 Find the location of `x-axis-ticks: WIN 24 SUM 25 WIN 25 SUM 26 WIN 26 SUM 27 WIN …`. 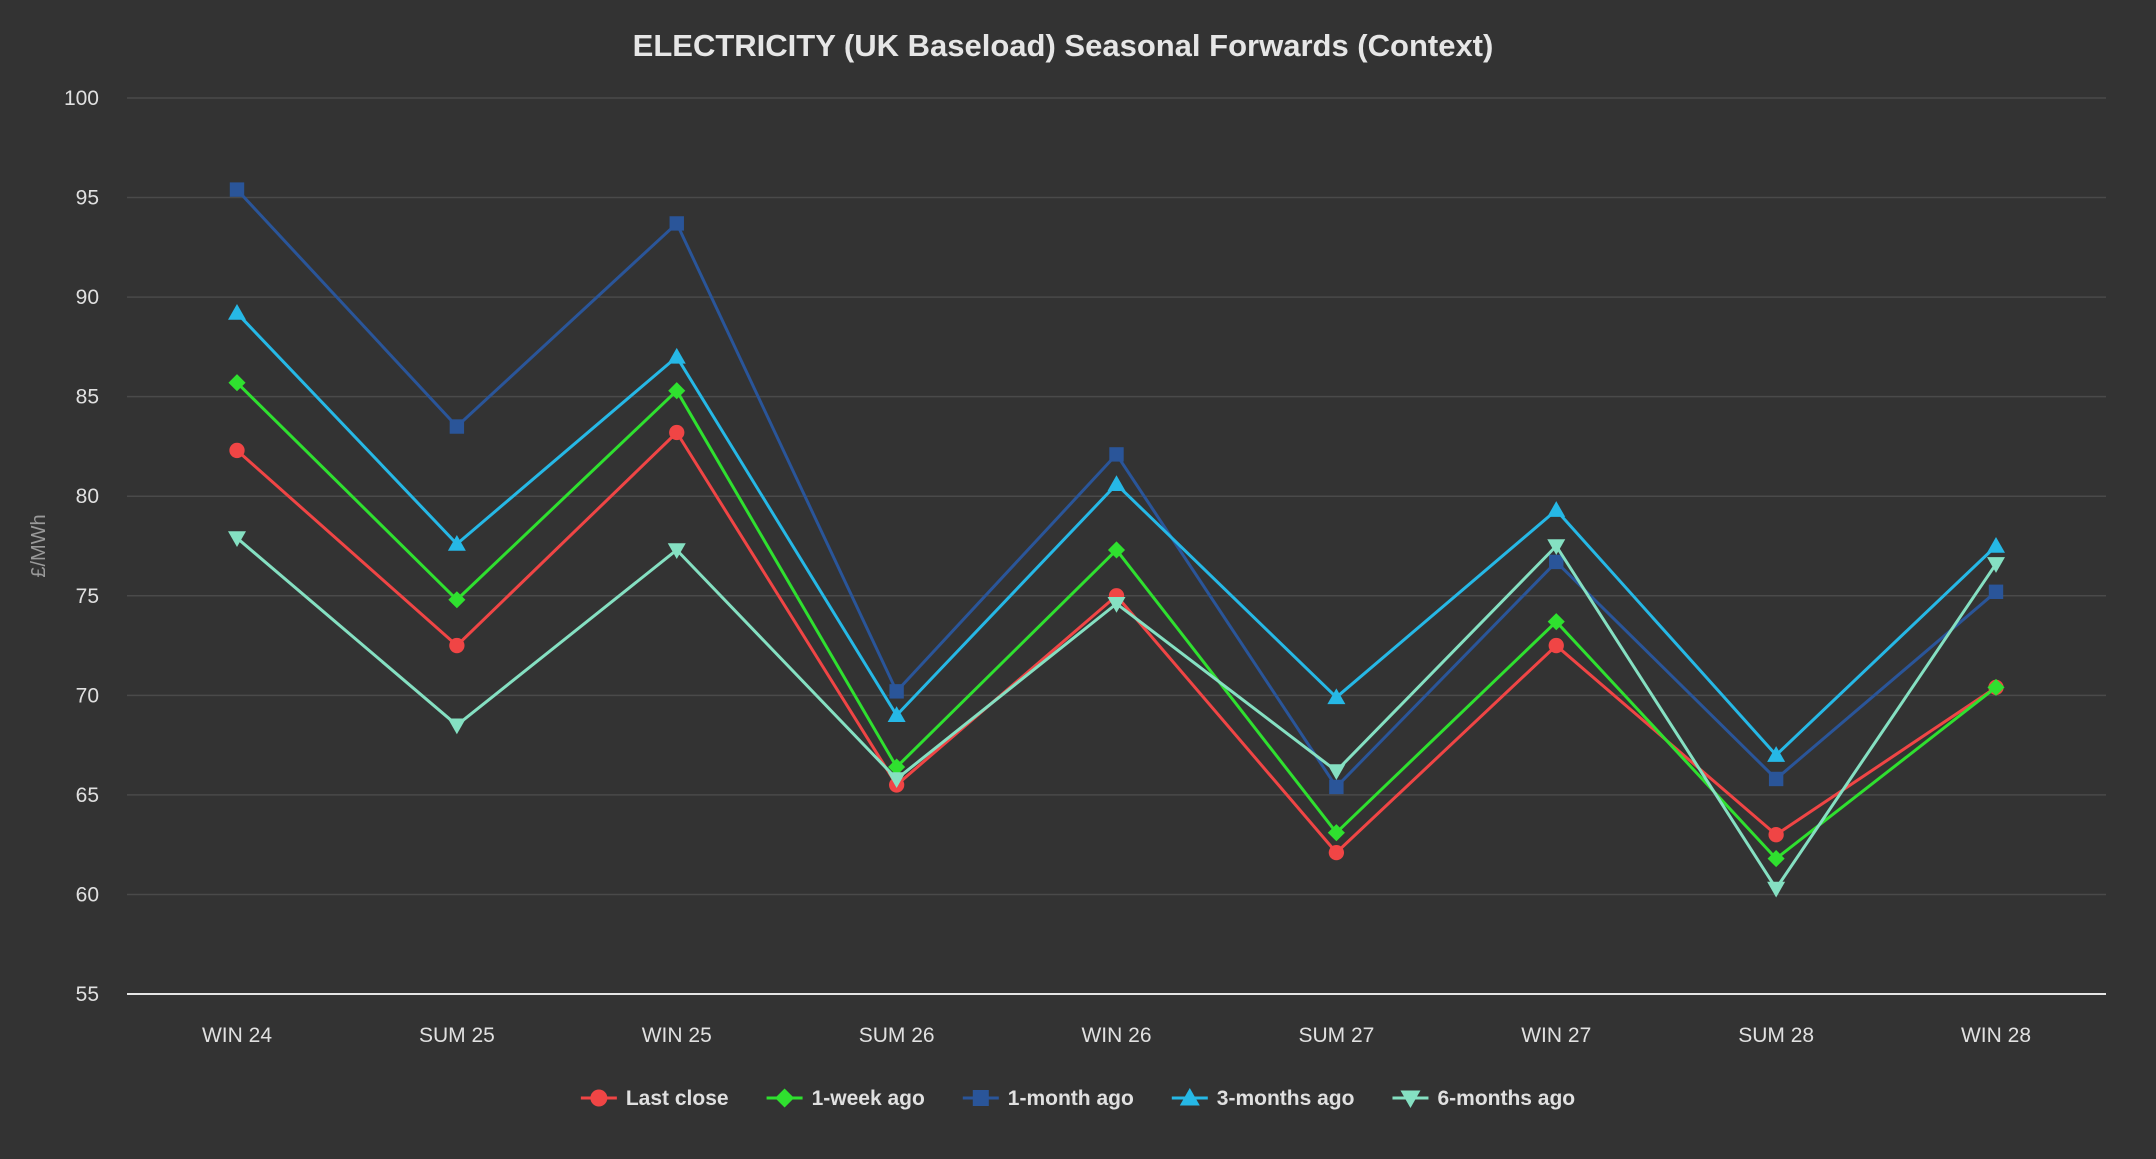

x-axis-ticks: WIN 24 SUM 25 WIN 25 SUM 26 WIN 26 SUM 27 WIN … is located at coordinates (1116, 1035).